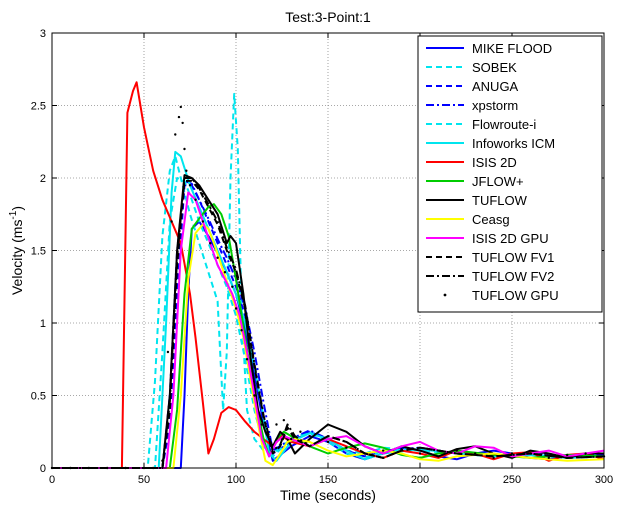 This screenshot has width=618, height=513. Describe the element at coordinates (43, 469) in the screenshot. I see `y-tick-label: 0` at that location.